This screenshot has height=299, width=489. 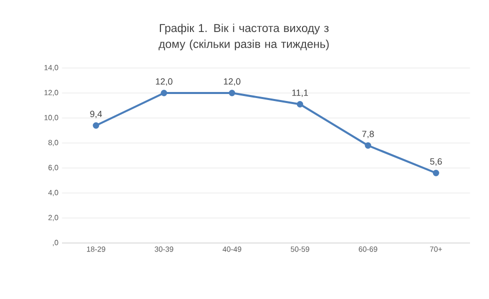 What do you see at coordinates (96, 114) in the screenshot?
I see `data-label: 9,4` at bounding box center [96, 114].